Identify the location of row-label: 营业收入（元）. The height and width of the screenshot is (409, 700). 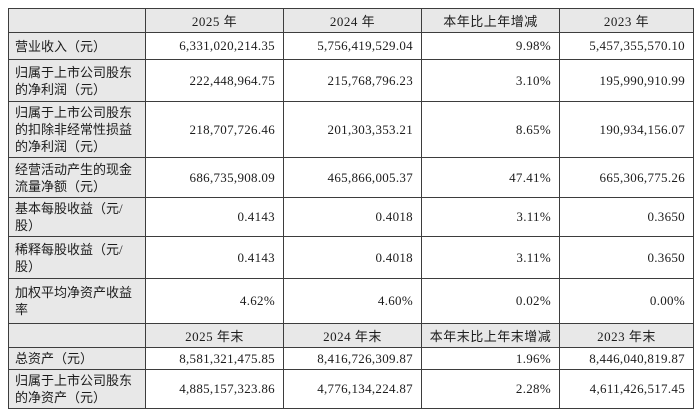
(77, 46).